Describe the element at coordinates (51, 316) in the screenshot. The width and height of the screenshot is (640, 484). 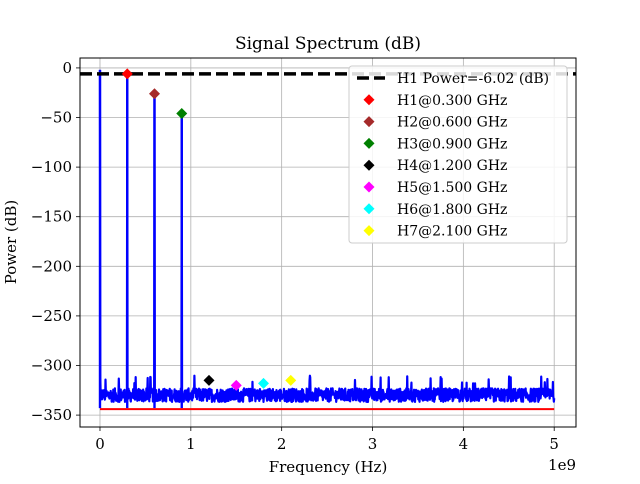
I see `y-tick-label: −250` at that location.